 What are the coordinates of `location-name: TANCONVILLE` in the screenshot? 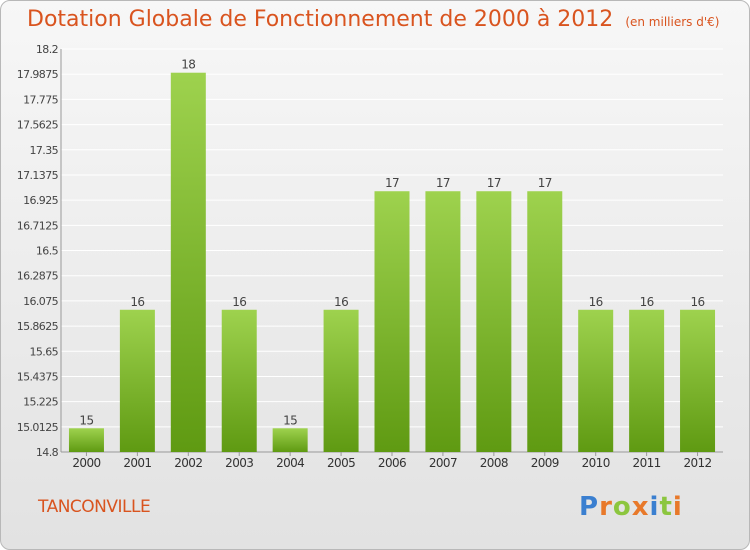 It's located at (94, 507).